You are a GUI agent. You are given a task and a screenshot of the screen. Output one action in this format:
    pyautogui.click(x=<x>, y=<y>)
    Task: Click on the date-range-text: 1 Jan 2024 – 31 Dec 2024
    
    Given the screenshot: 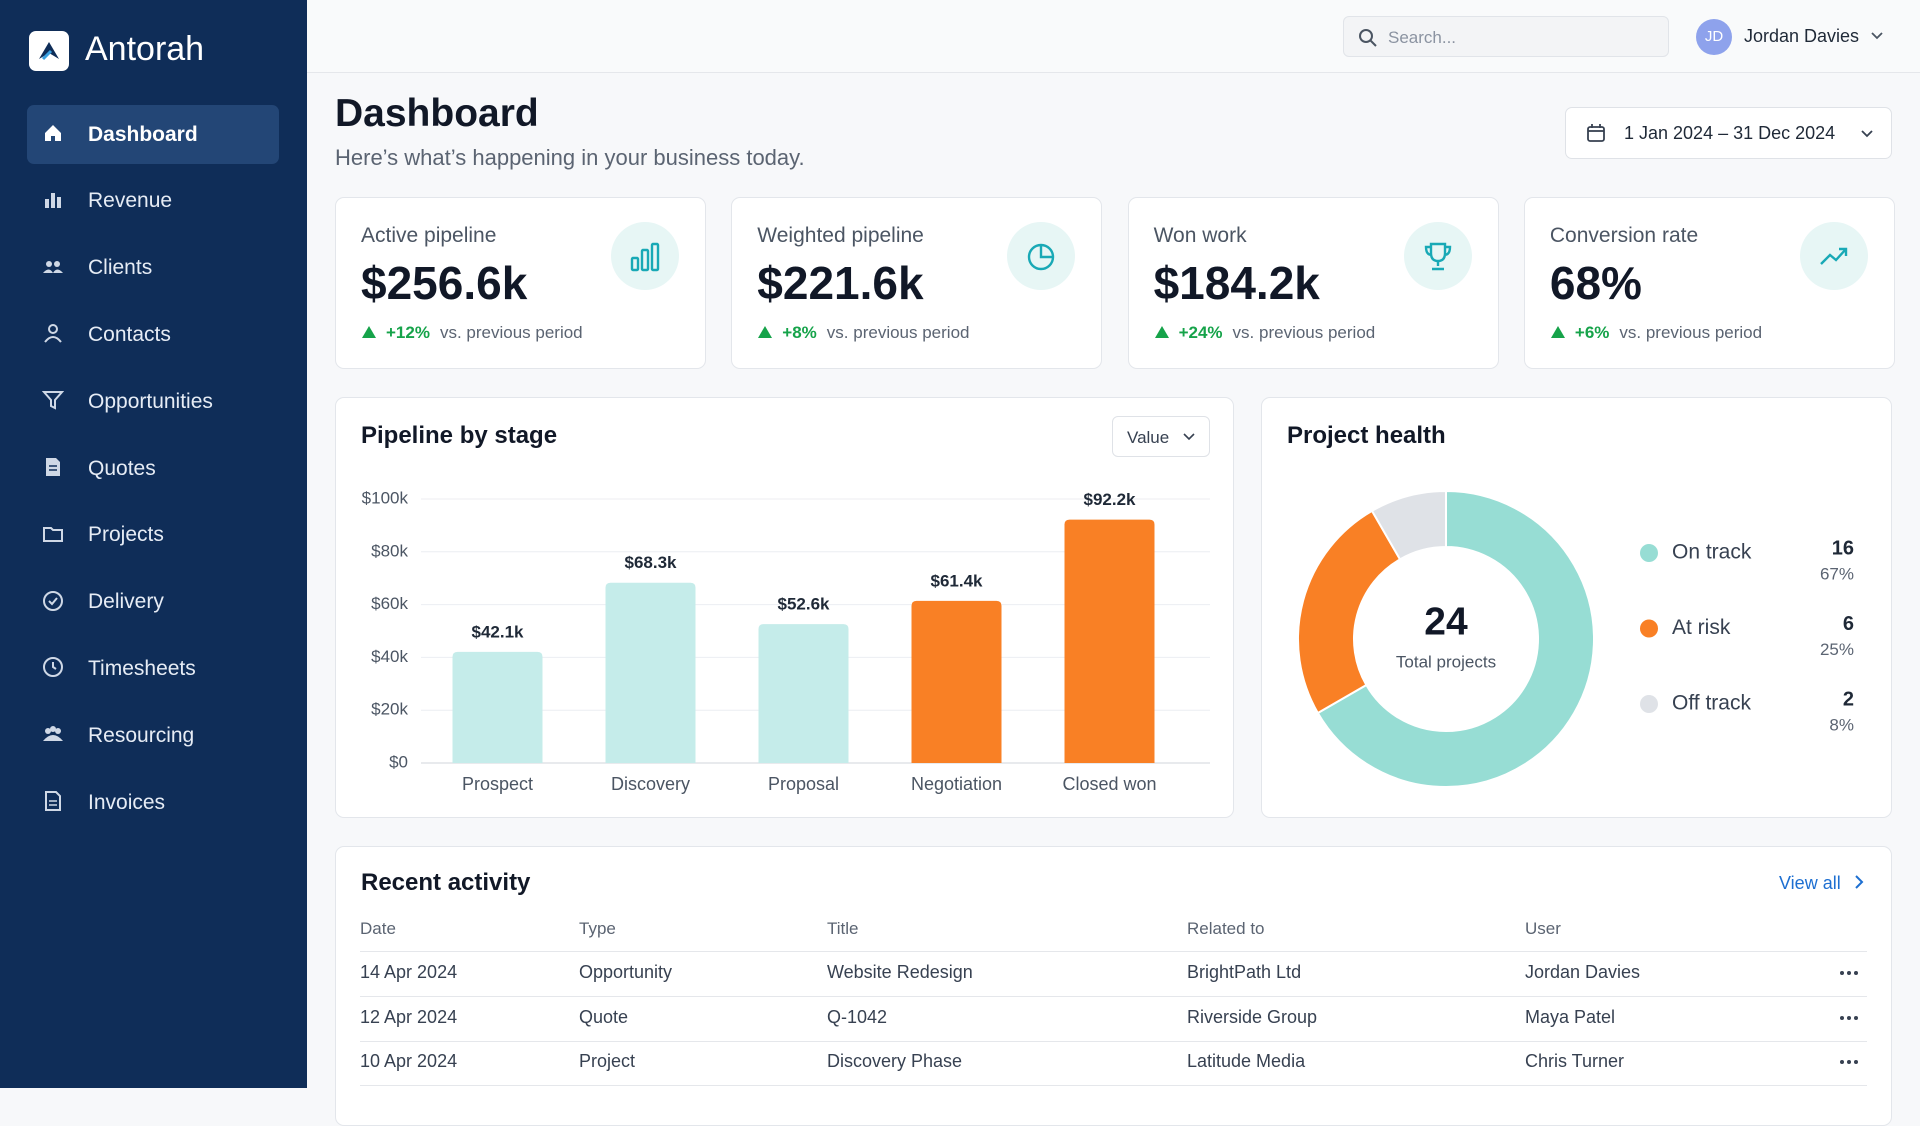 What is the action you would take?
    pyautogui.click(x=1730, y=133)
    